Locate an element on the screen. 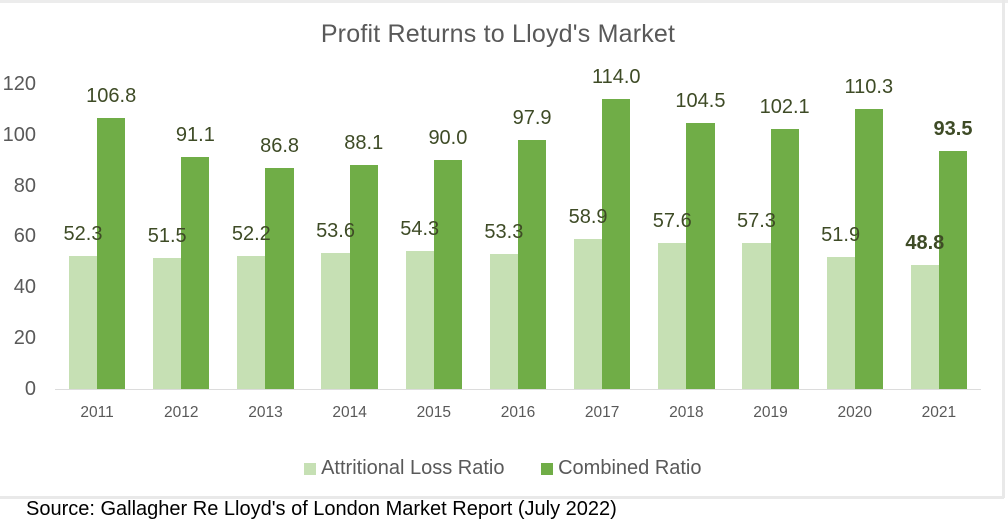 The image size is (1008, 530). chart-title: Profit Returns to Lloyd's Market is located at coordinates (498, 34).